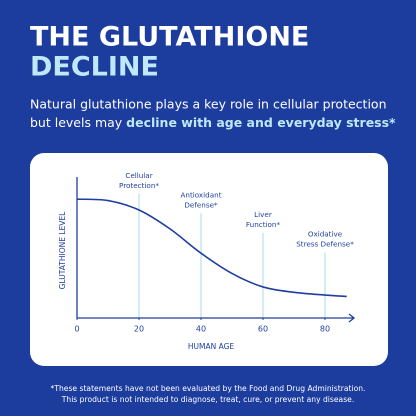 The height and width of the screenshot is (416, 416). What do you see at coordinates (200, 195) in the screenshot?
I see `annotation-label: Antioxidant` at bounding box center [200, 195].